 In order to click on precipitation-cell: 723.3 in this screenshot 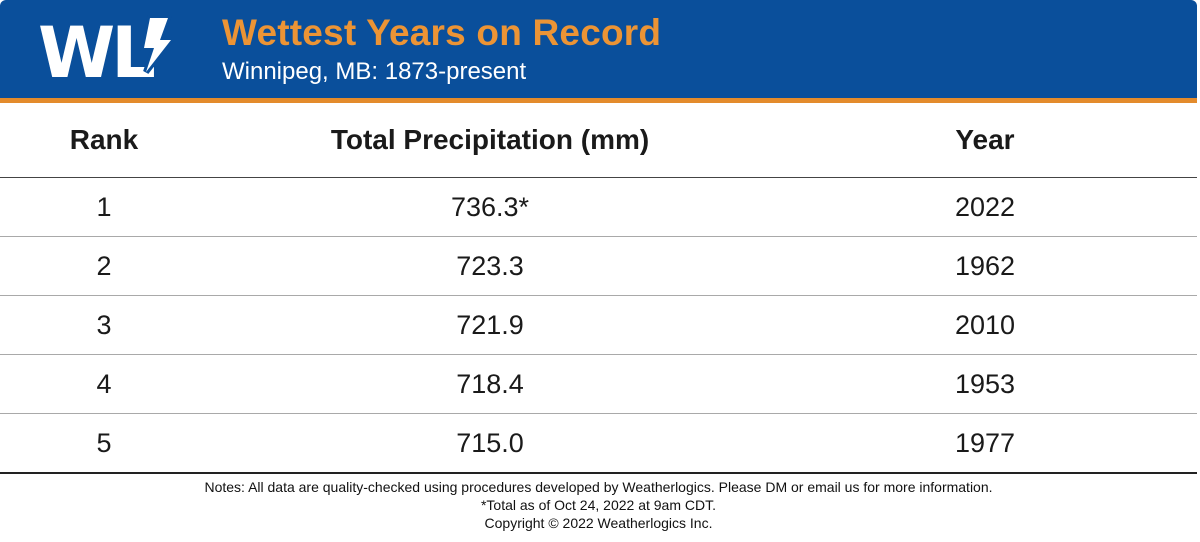, I will do `click(490, 265)`.